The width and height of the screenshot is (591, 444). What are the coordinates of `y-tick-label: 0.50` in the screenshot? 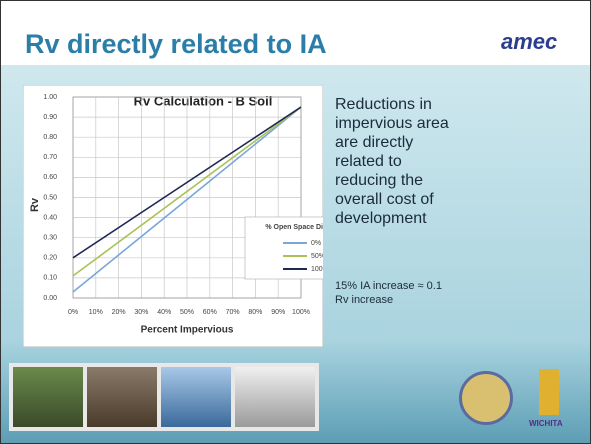 It's located at (50, 197).